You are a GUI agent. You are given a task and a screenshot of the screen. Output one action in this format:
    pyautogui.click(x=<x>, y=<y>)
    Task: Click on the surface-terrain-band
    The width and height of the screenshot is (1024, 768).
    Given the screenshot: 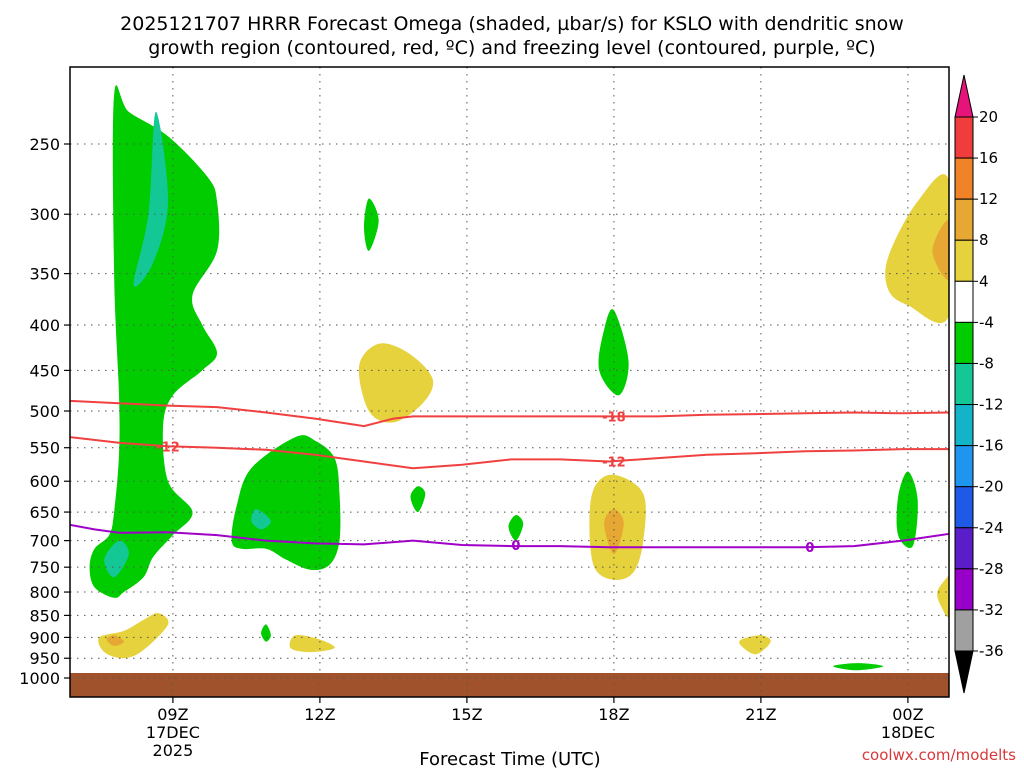 What is the action you would take?
    pyautogui.click(x=509, y=685)
    